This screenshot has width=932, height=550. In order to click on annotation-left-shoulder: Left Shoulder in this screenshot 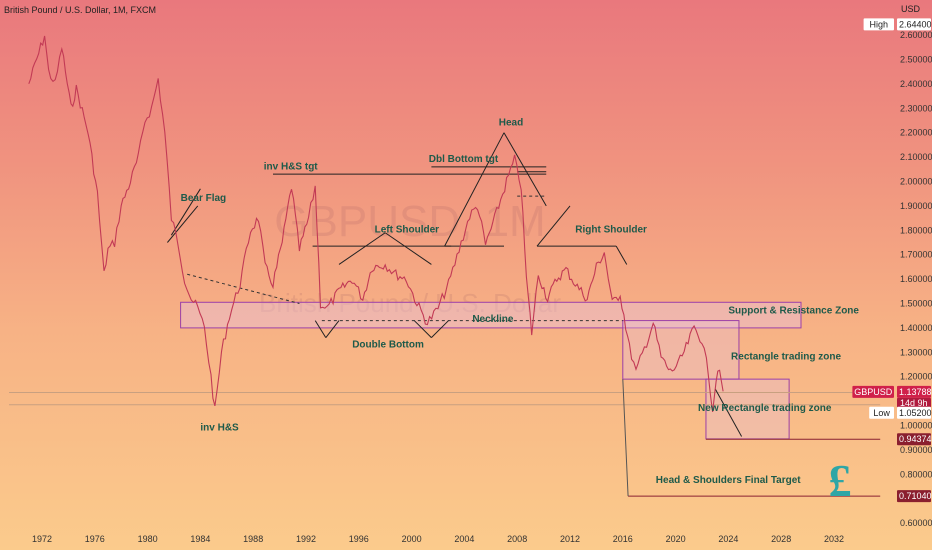, I will do `click(407, 230)`.